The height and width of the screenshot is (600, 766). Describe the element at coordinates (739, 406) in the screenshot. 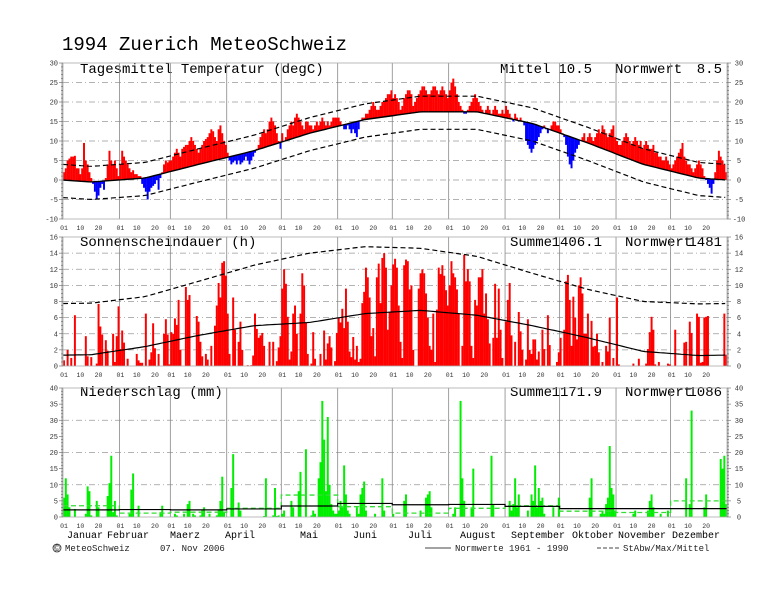

I see `y-tick-label-right: 35` at that location.